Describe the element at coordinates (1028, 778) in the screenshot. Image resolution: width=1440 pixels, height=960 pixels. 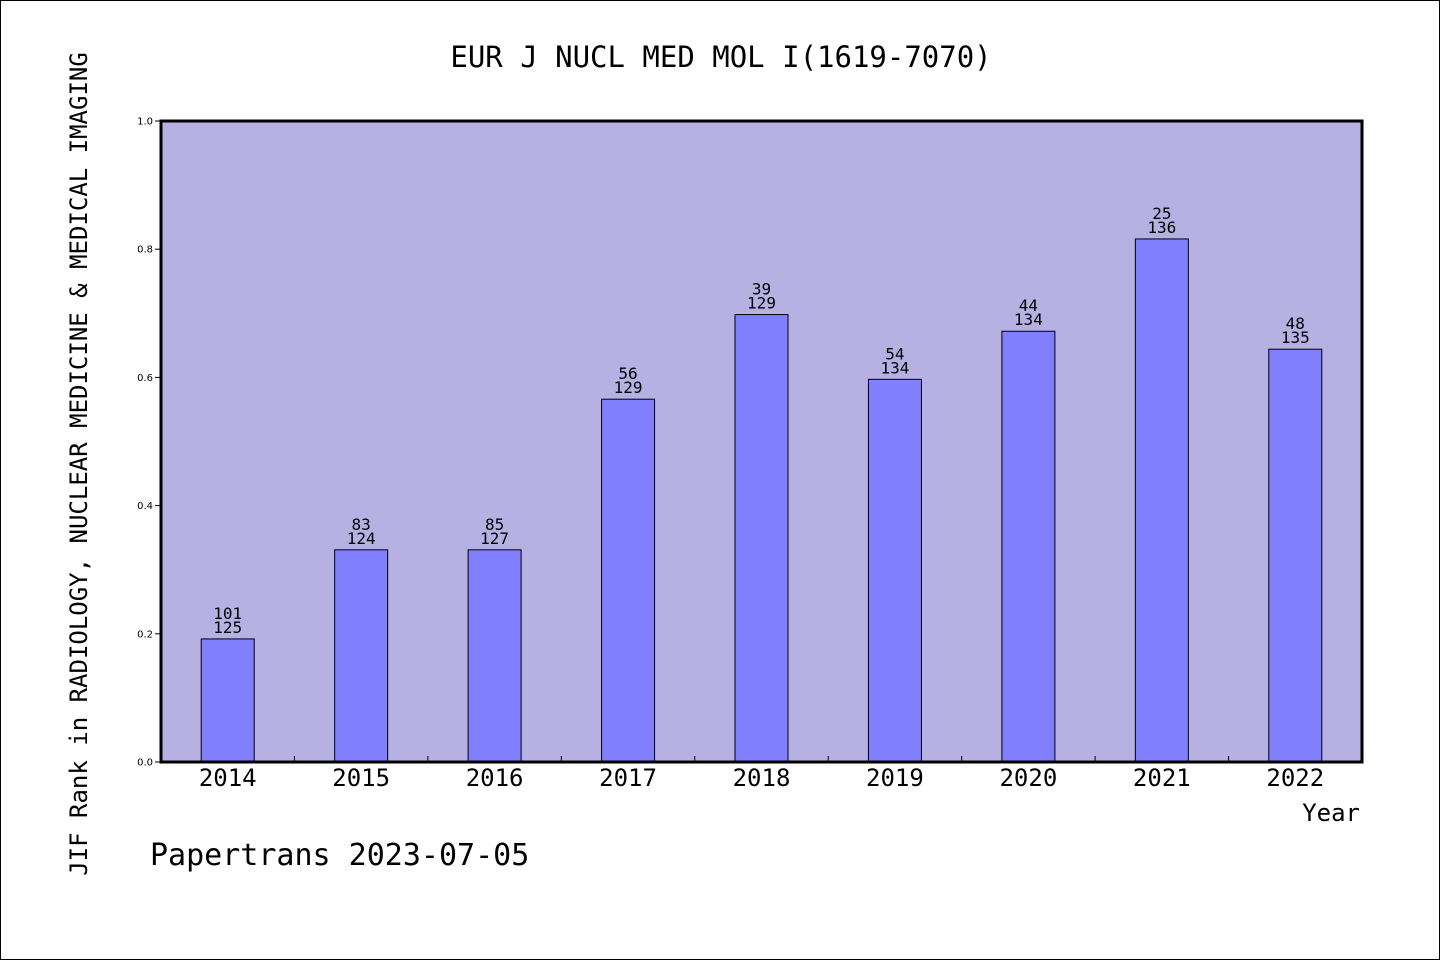
I see `x-tick-label: 2020` at that location.